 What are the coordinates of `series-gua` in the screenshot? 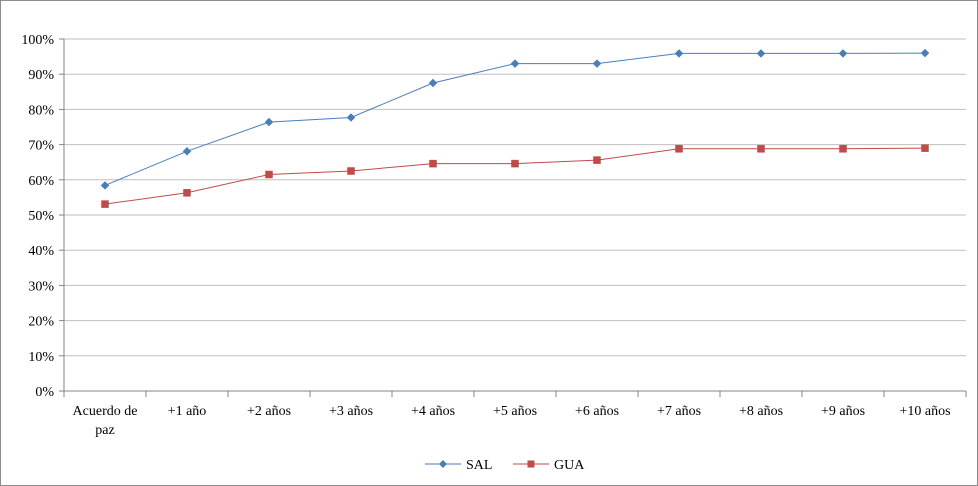 It's located at (515, 176).